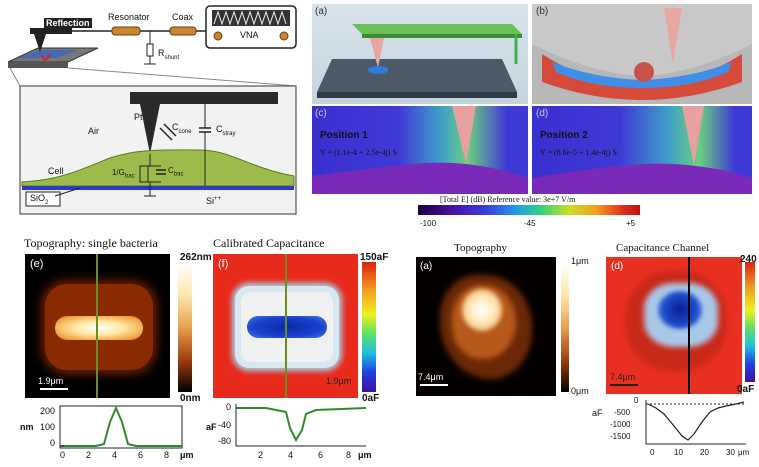 Image resolution: width=759 pixels, height=467 pixels. What do you see at coordinates (121, 427) in the screenshot?
I see `profile-e-plot` at bounding box center [121, 427].